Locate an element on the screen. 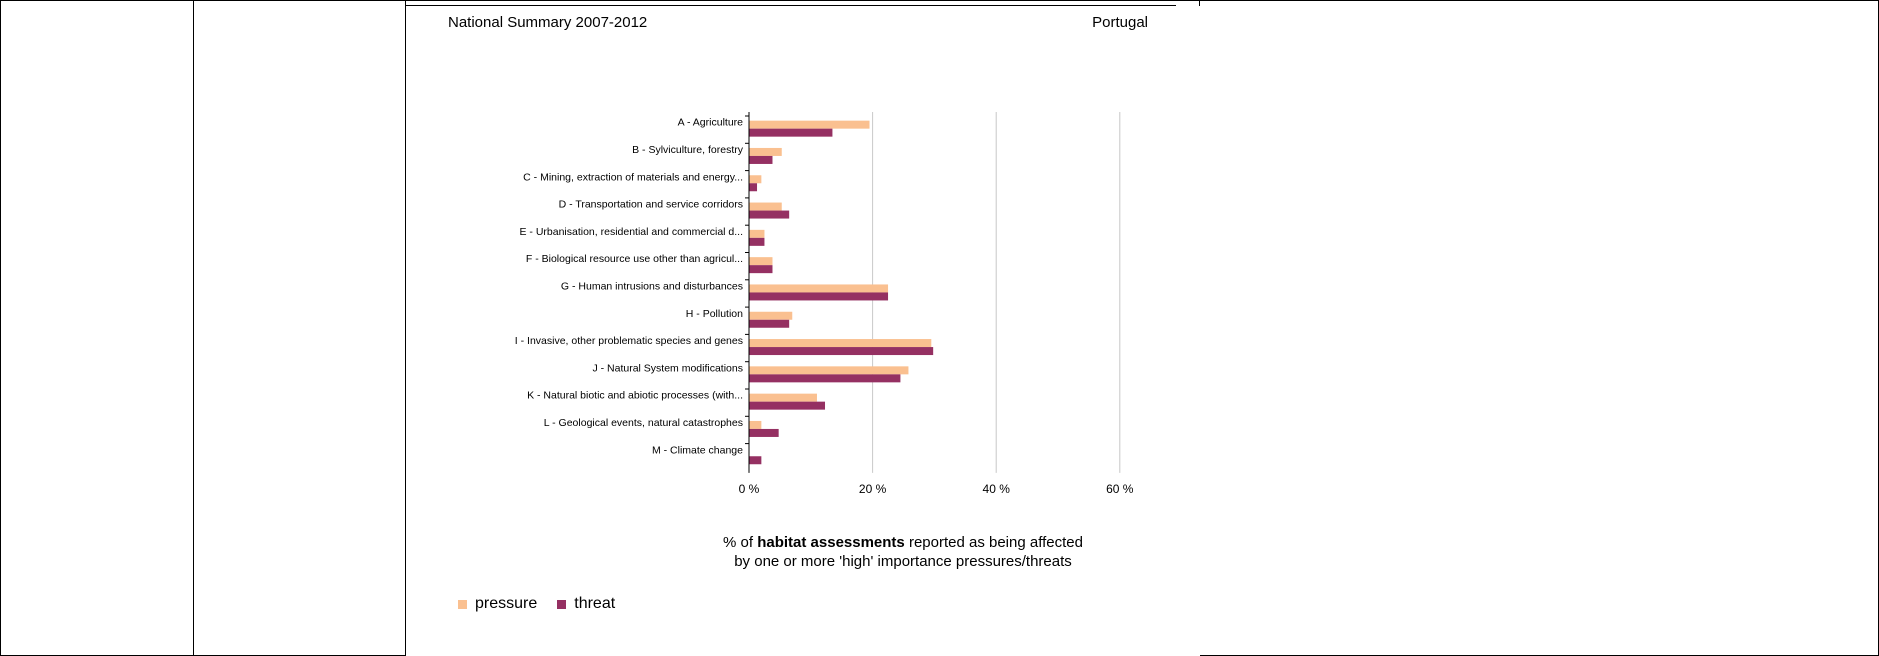 This screenshot has height=656, width=1879. legend-label-threat: threat is located at coordinates (595, 603).